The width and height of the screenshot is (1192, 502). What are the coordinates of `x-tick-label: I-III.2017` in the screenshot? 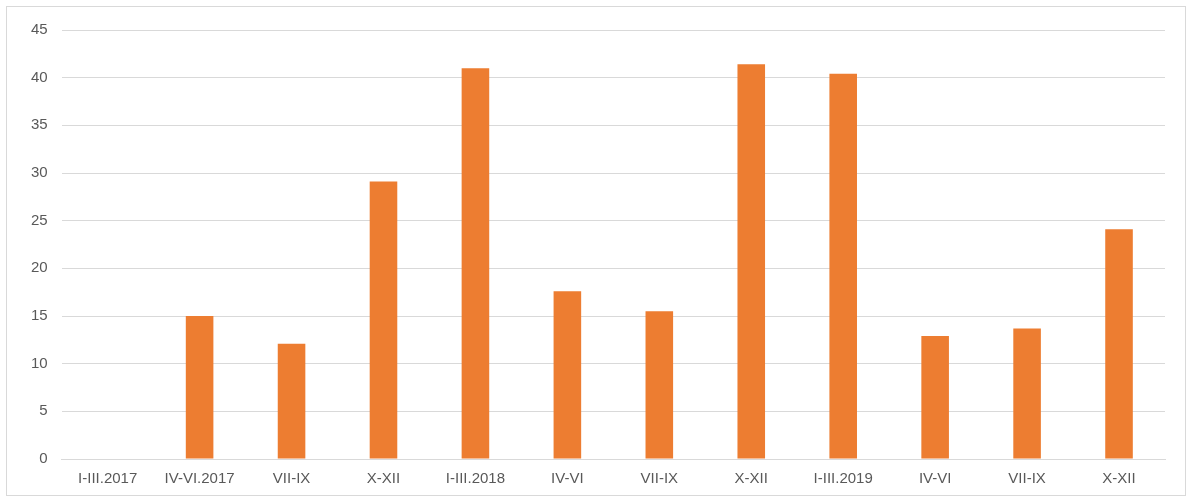 It's located at (108, 478).